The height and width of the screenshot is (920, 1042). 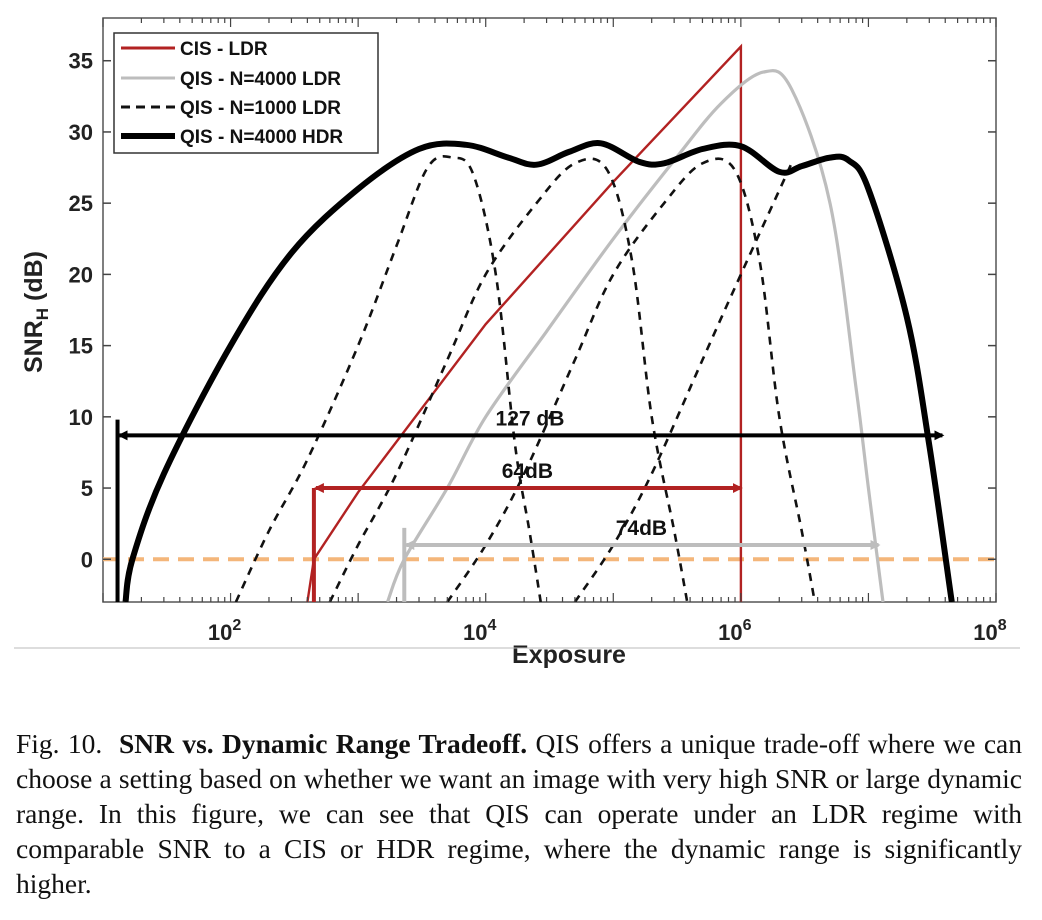 What do you see at coordinates (569, 655) in the screenshot?
I see `x-axis-title: Exposure` at bounding box center [569, 655].